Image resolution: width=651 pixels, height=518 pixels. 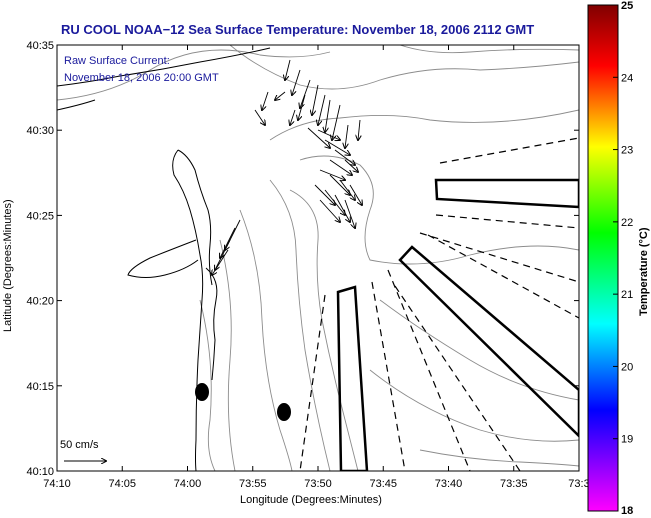 I want to click on current-label-line1: Raw Surface Current:, so click(x=117, y=61).